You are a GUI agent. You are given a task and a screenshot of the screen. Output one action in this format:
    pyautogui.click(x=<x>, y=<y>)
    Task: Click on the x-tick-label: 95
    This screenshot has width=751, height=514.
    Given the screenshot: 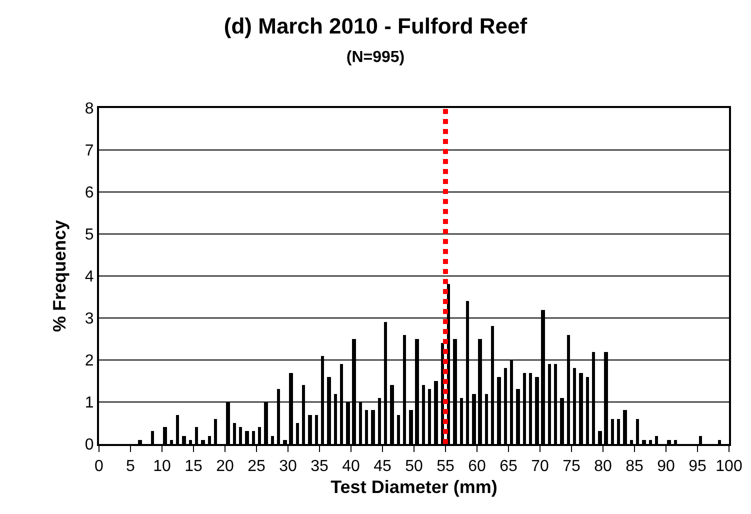 What is the action you would take?
    pyautogui.click(x=697, y=467)
    